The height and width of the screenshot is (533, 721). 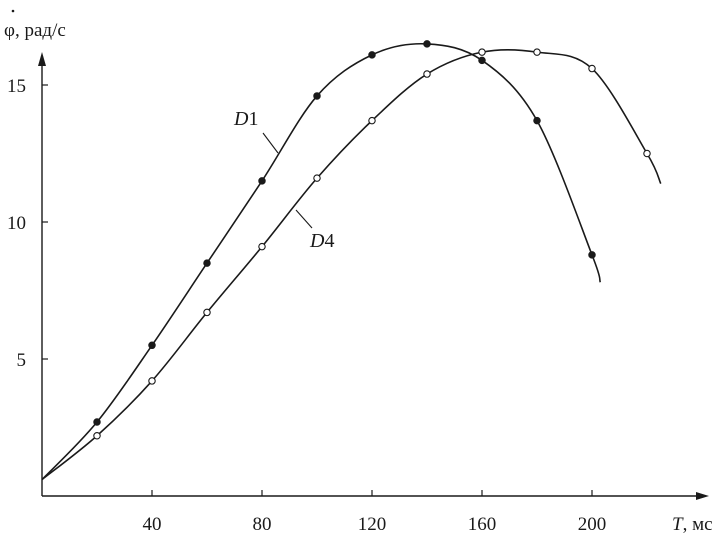 I want to click on x-axis-title: T, мс, so click(x=692, y=523).